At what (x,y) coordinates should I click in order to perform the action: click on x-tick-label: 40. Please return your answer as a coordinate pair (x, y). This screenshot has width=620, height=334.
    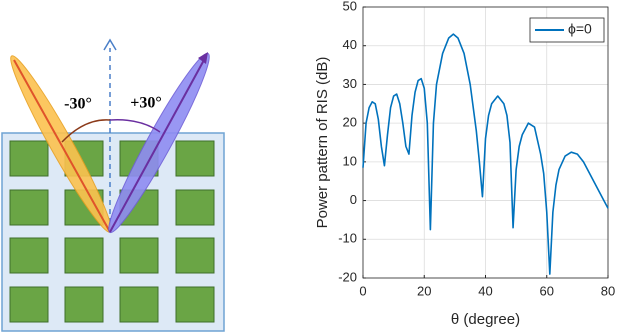
    Looking at the image, I should click on (485, 290).